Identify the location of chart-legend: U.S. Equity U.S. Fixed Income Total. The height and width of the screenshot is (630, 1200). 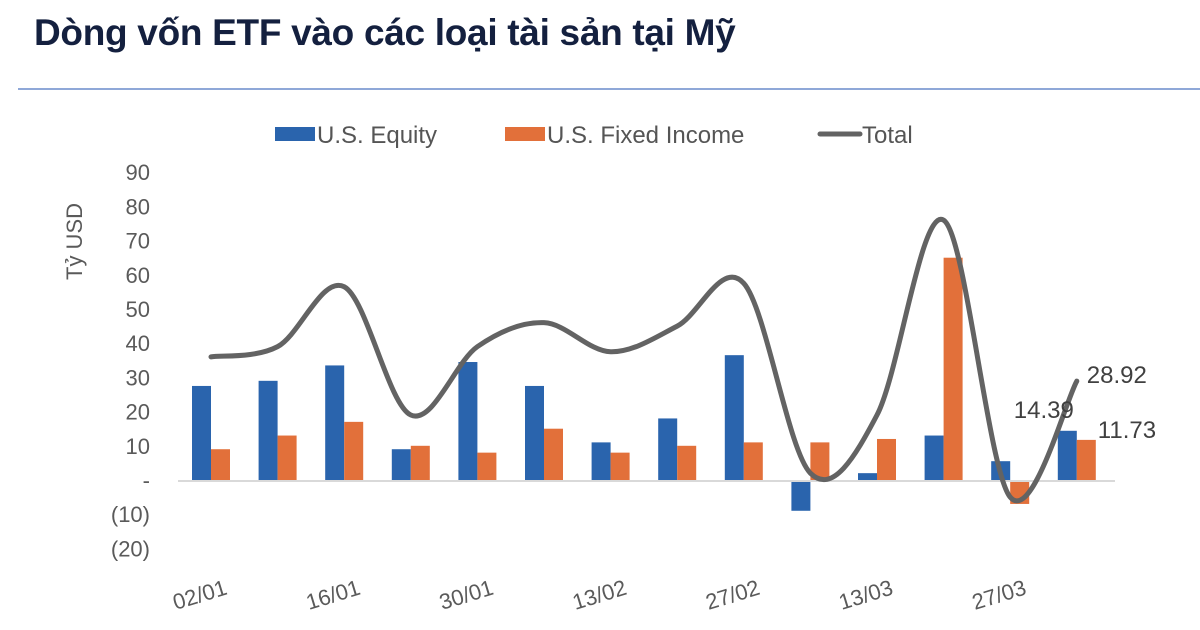
(594, 135).